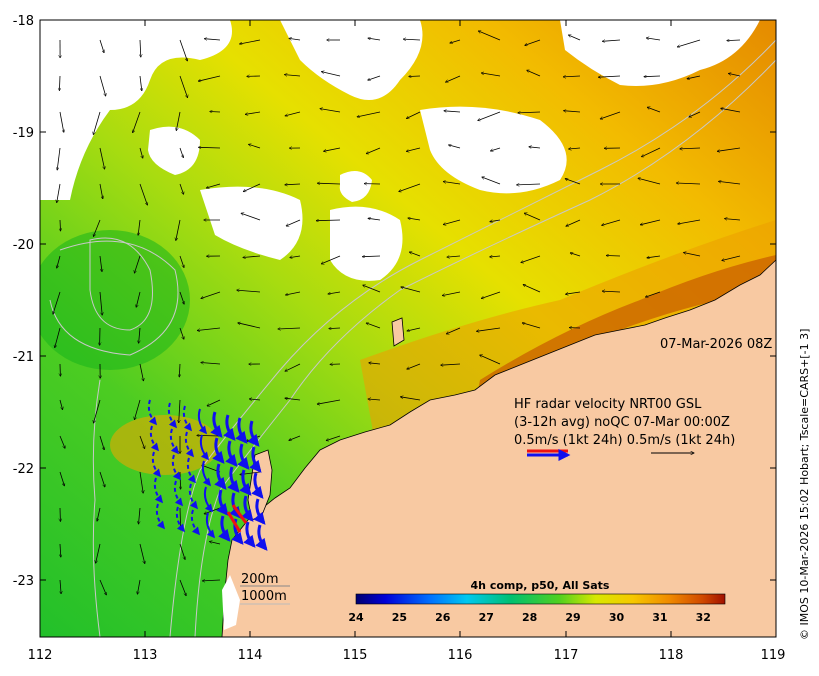 The height and width of the screenshot is (676, 819). I want to click on lat-tick-label: -22, so click(23, 469).